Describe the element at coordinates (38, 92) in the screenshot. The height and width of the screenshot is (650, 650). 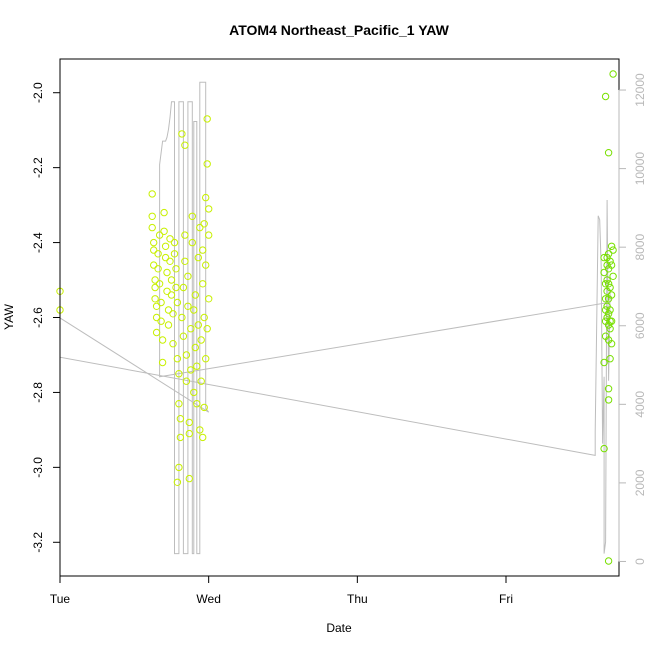
I see `y-tick-label-6: -2.0` at that location.